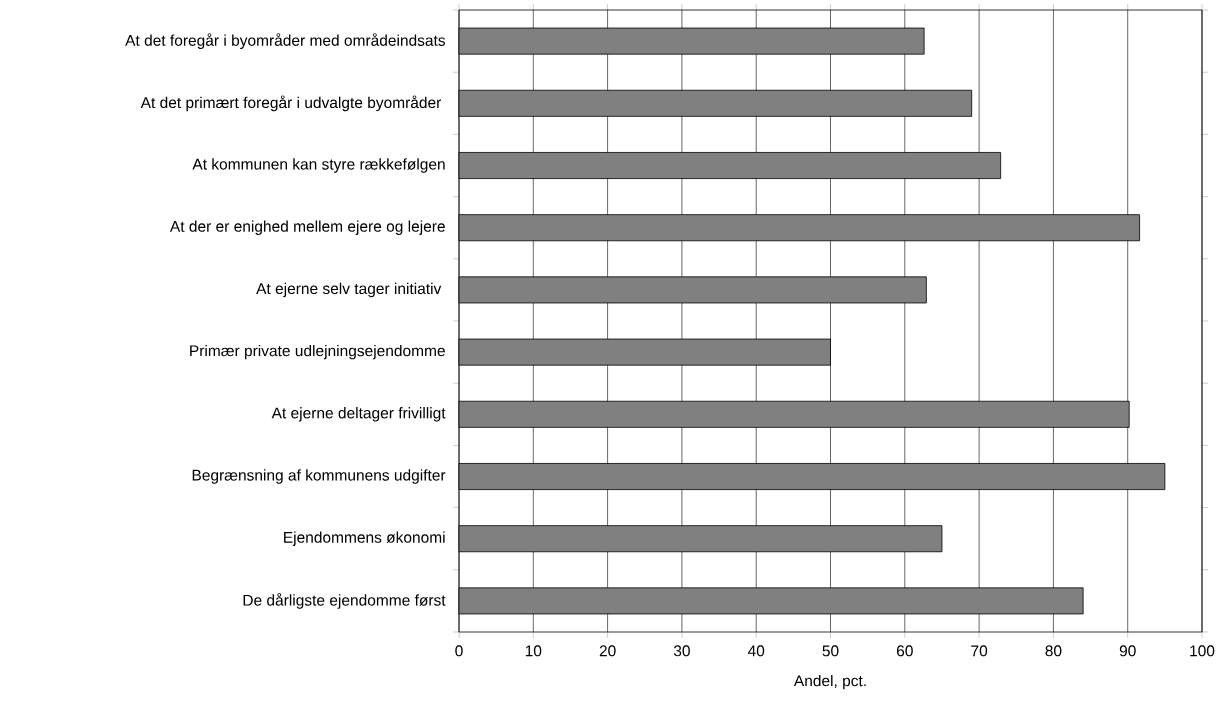 This screenshot has height=711, width=1221. I want to click on x-axis-title: Andel, pct., so click(829, 682).